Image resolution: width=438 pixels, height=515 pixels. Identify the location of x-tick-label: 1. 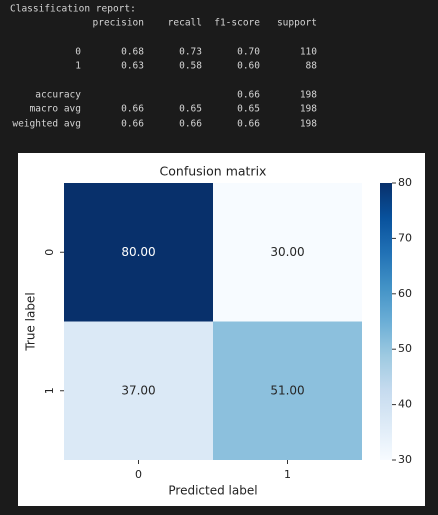
(287, 474).